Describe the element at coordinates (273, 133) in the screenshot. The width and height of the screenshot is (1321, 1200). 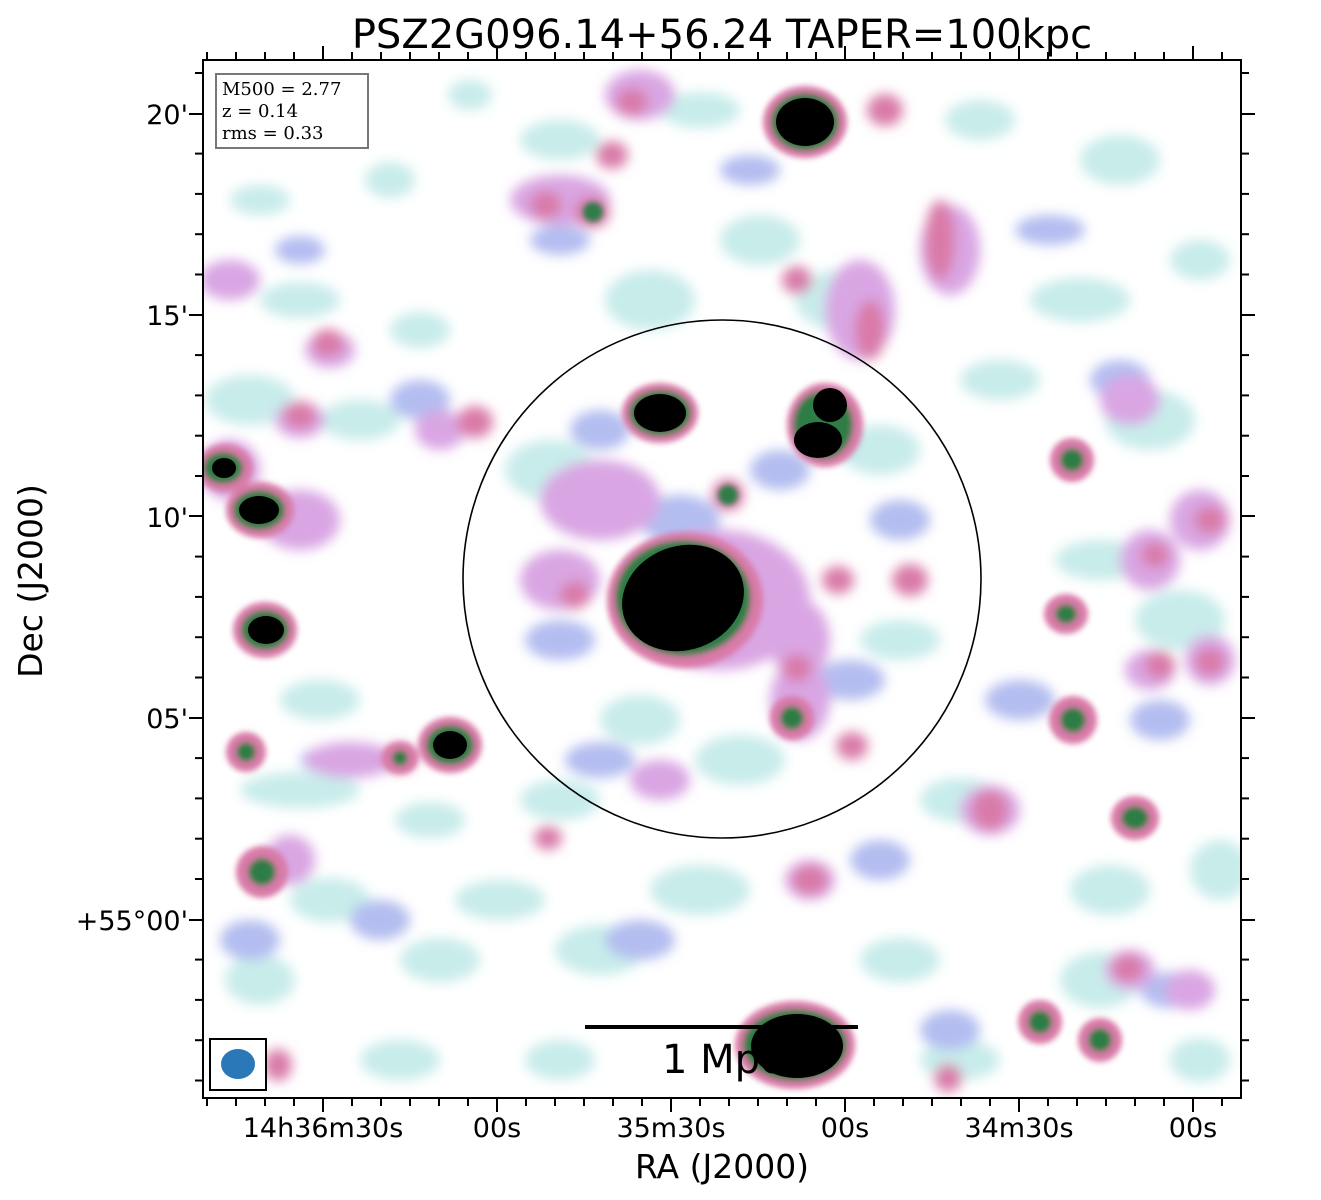
I see `info-rms: rms = 0.33` at that location.